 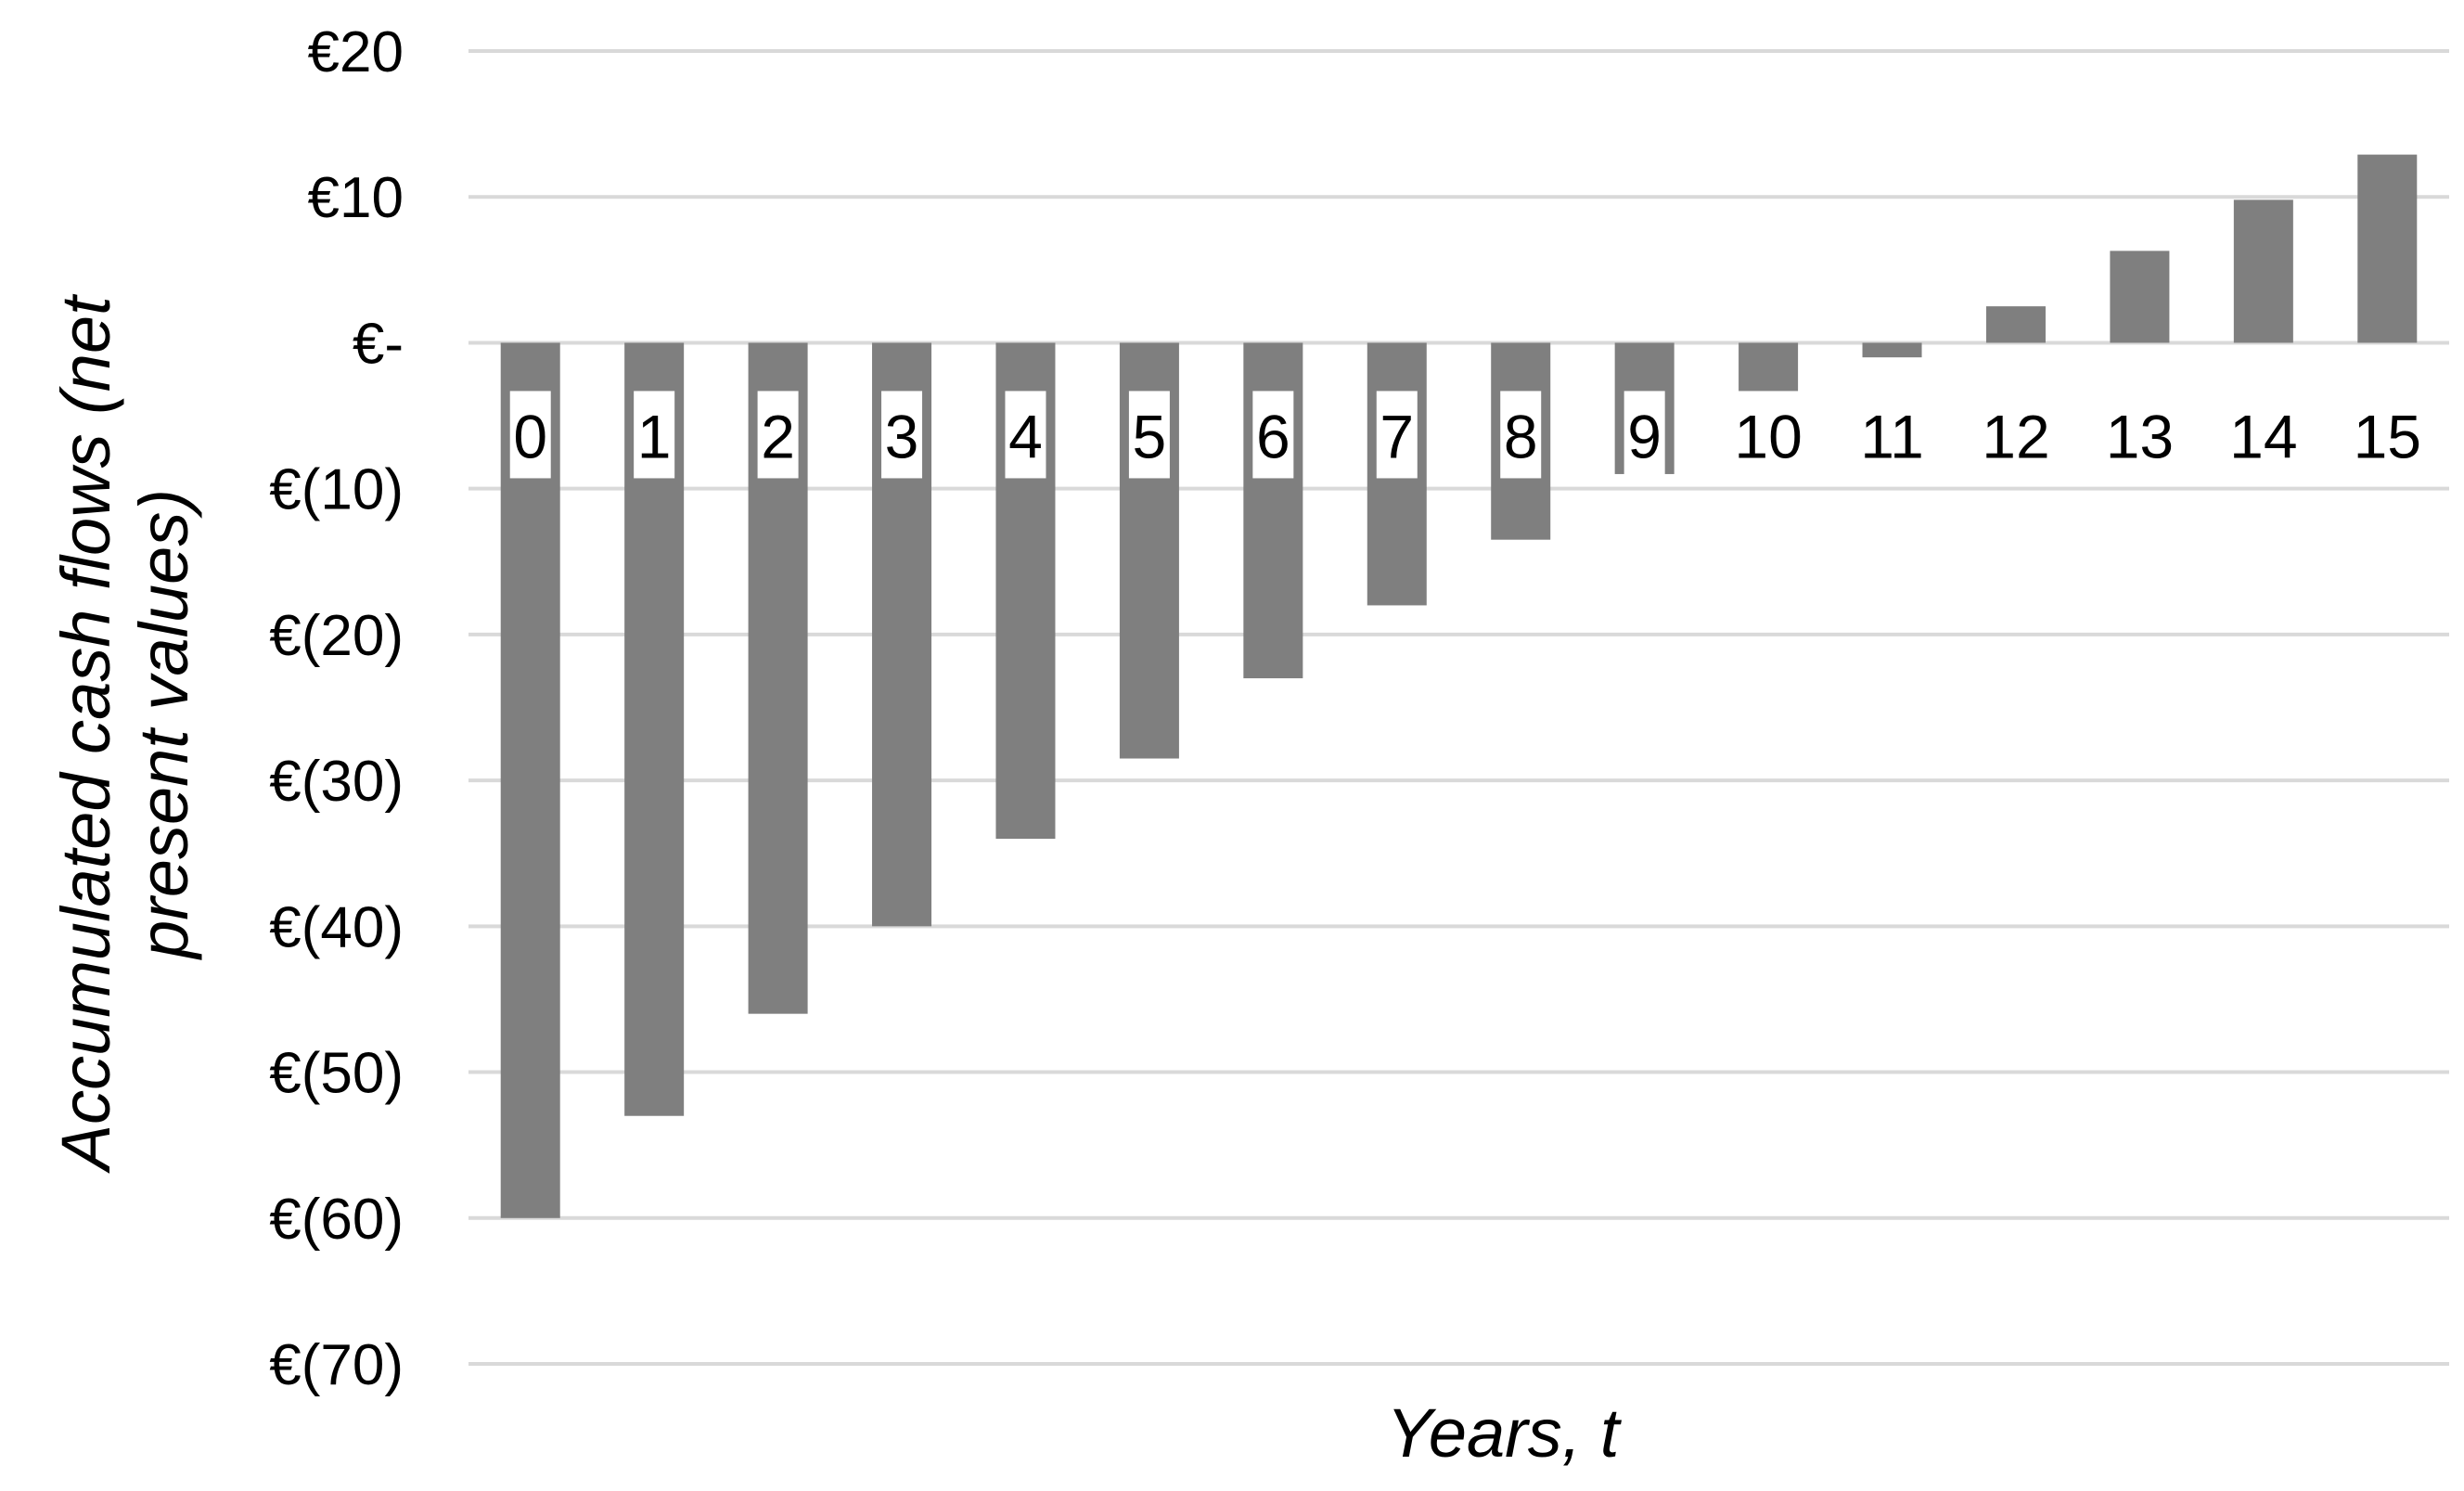 I want to click on y-tick-label: €(40), so click(x=336, y=927).